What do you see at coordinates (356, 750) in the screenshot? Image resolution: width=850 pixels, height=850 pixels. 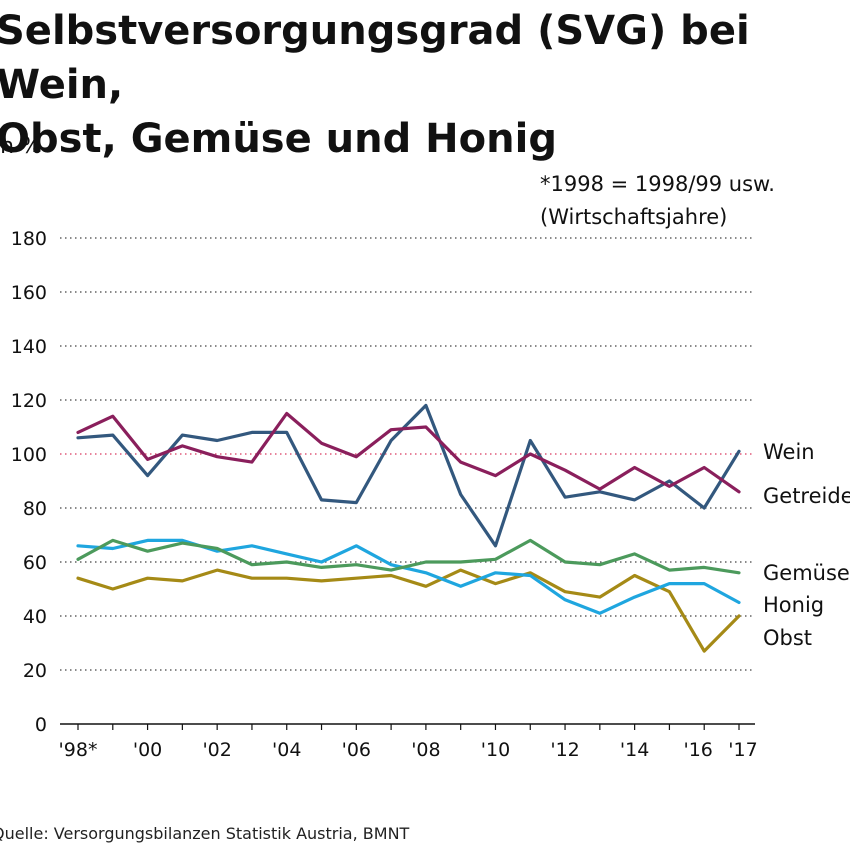 I see `x-tick-label: '06` at bounding box center [356, 750].